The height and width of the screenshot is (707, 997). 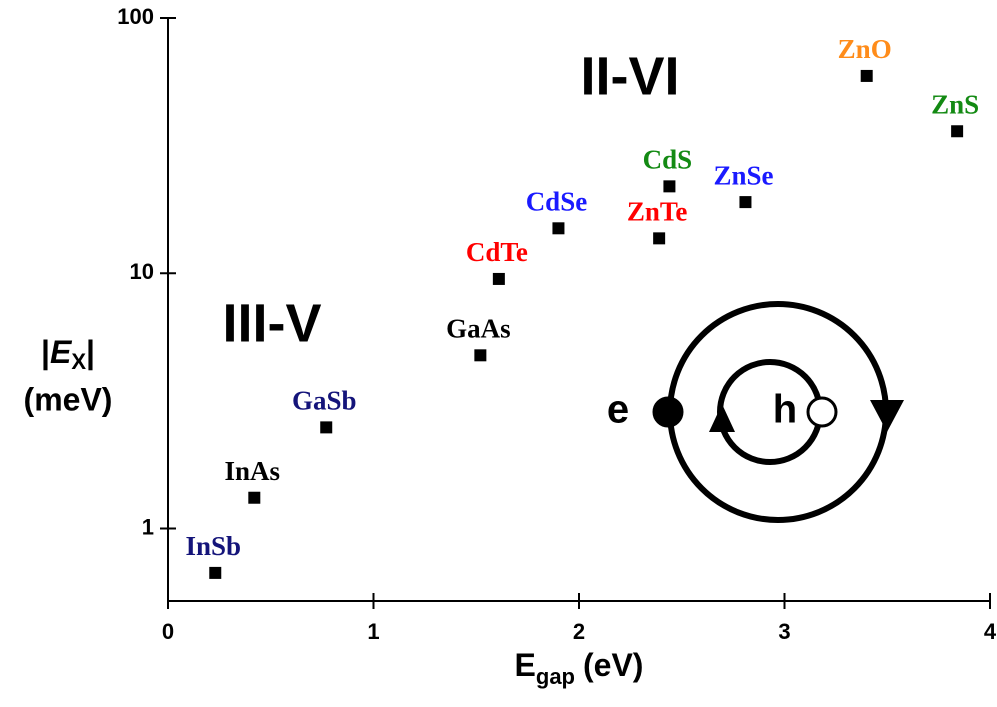 What do you see at coordinates (271, 323) in the screenshot?
I see `annotation: III-V` at bounding box center [271, 323].